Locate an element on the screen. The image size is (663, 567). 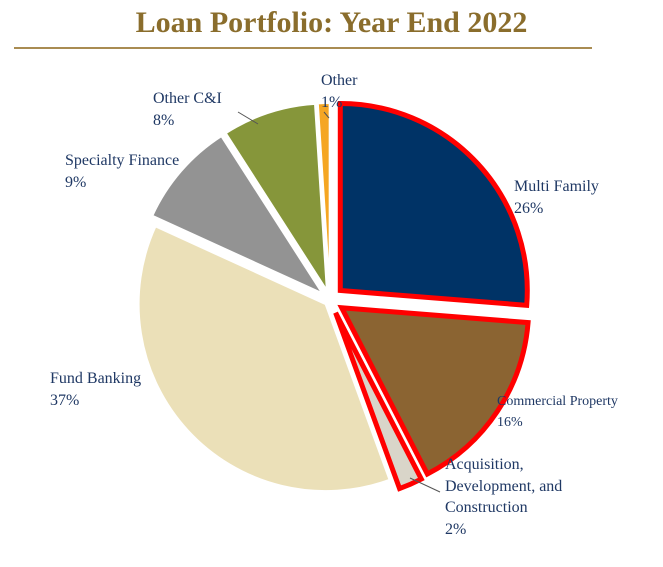
pie-slice-acquisition-development-and-construction is located at coordinates (379, 401).